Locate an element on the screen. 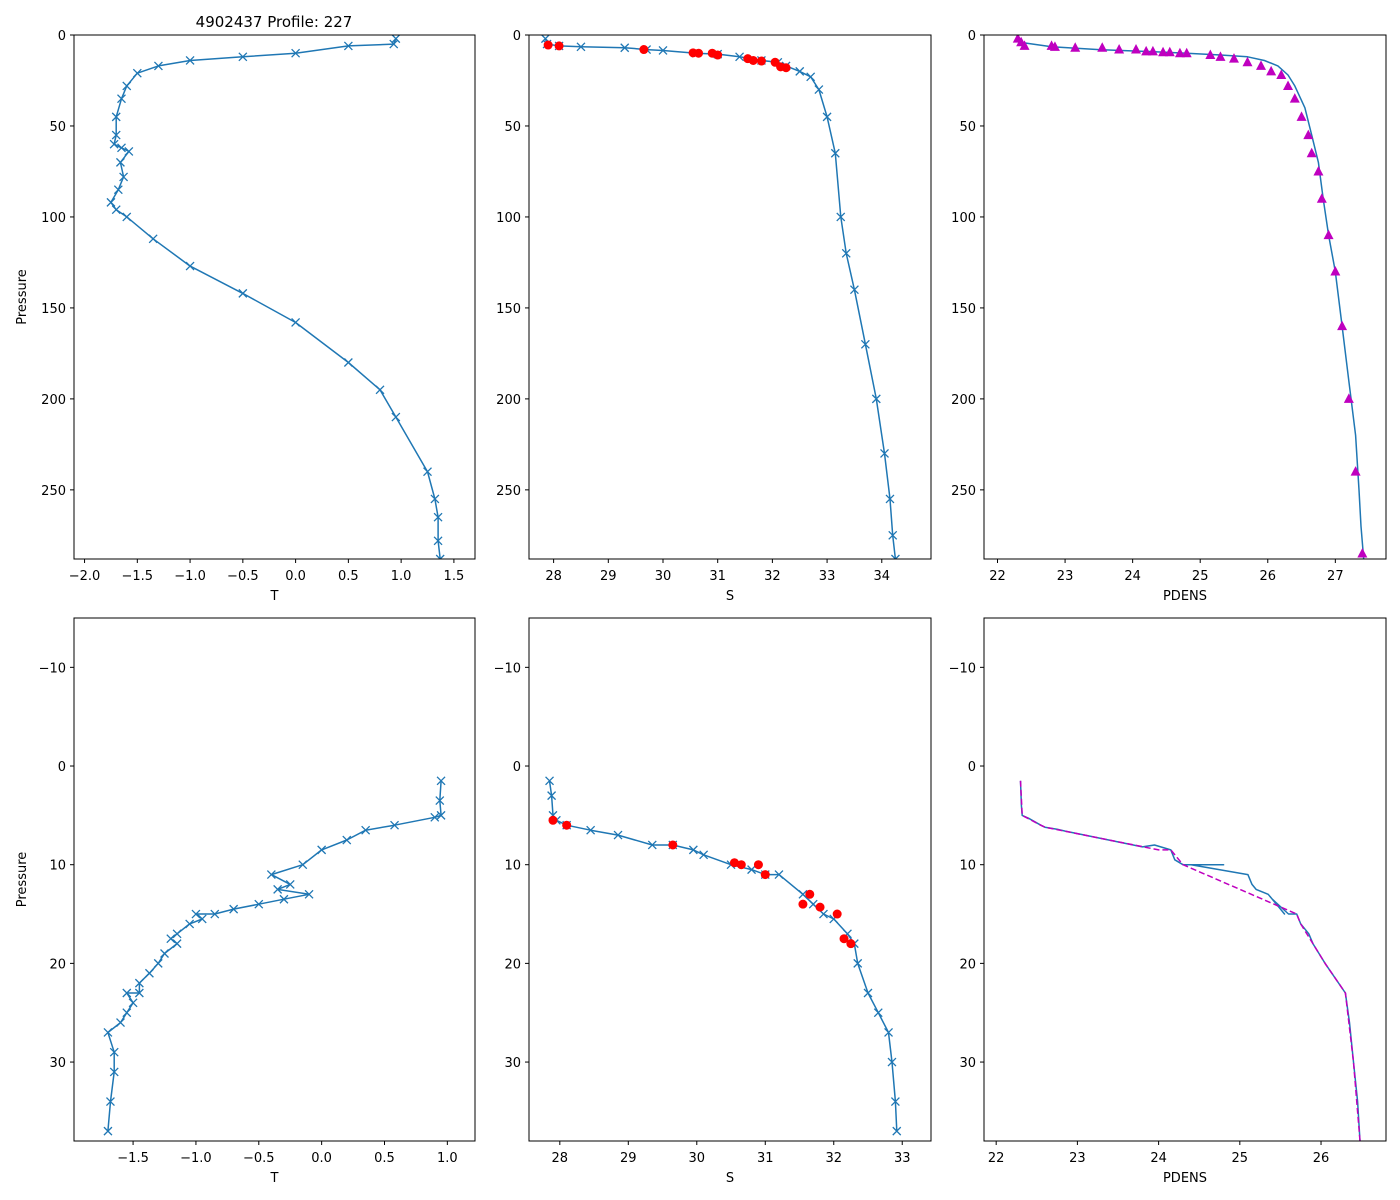  x-tick-label: 27 is located at coordinates (1335, 576).